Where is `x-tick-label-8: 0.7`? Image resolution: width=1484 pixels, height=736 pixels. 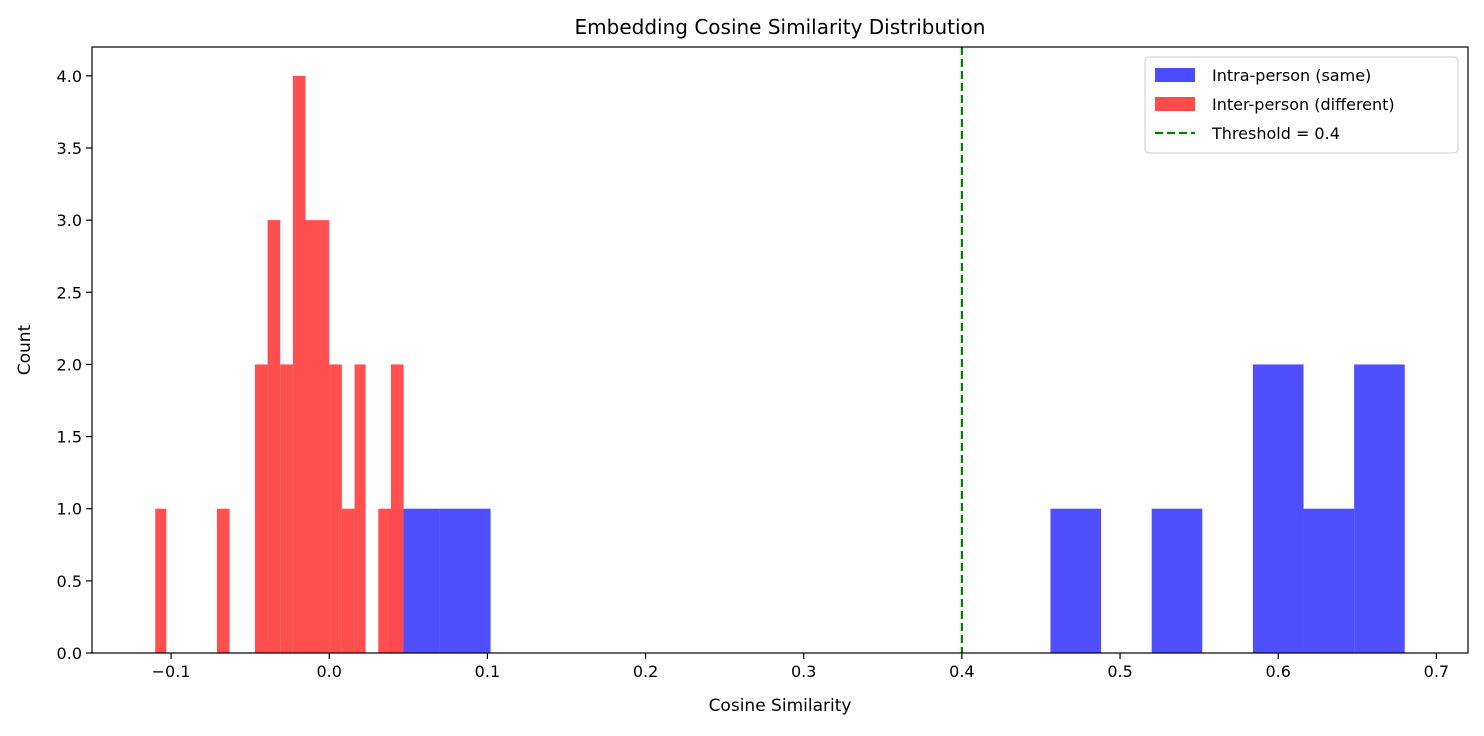
x-tick-label-8: 0.7 is located at coordinates (1436, 671).